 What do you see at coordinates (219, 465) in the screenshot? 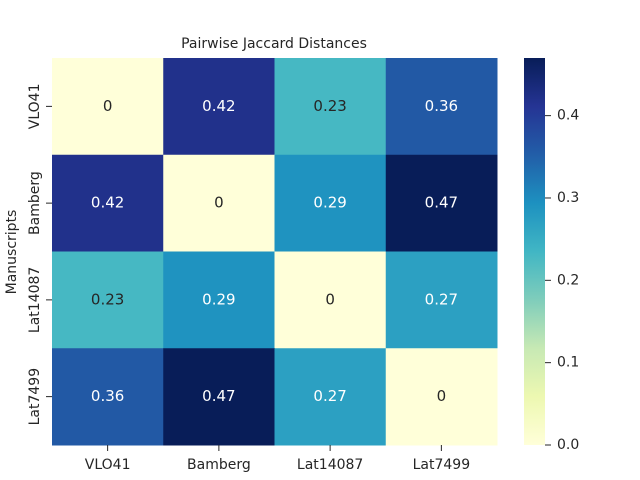
I see `x-tick-label: Bamberg` at bounding box center [219, 465].